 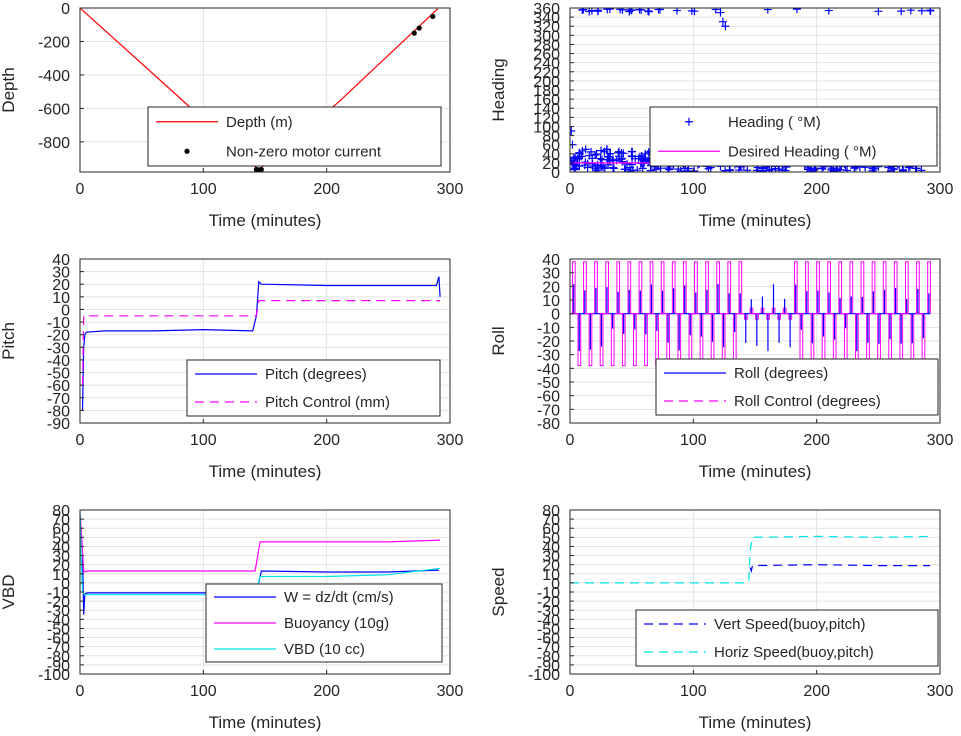 I want to click on legend: Depth (m) Non-zero motor current, so click(x=294, y=136).